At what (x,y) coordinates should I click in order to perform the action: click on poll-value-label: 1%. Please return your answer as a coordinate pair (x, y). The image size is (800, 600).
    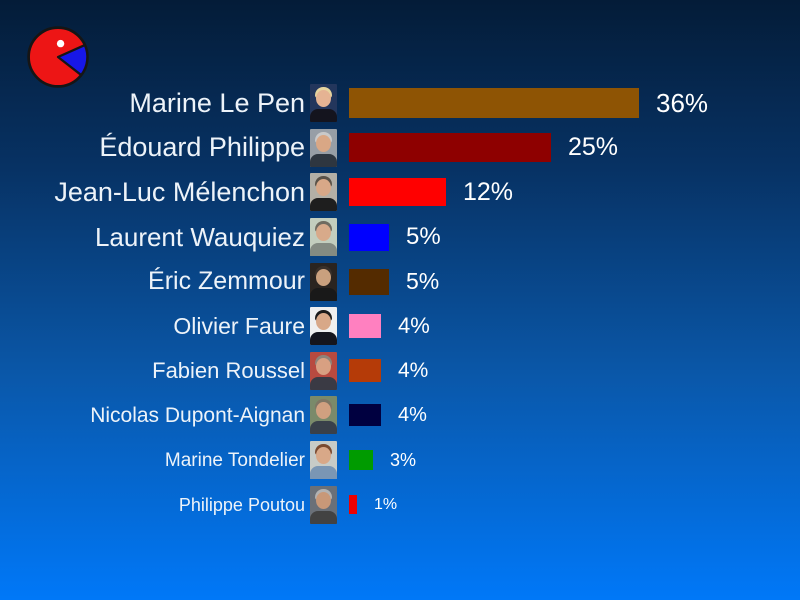
    Looking at the image, I should click on (386, 504).